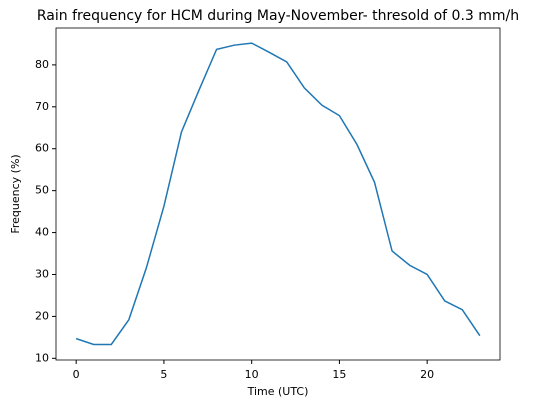  I want to click on y-tick-label: 50, so click(42, 190).